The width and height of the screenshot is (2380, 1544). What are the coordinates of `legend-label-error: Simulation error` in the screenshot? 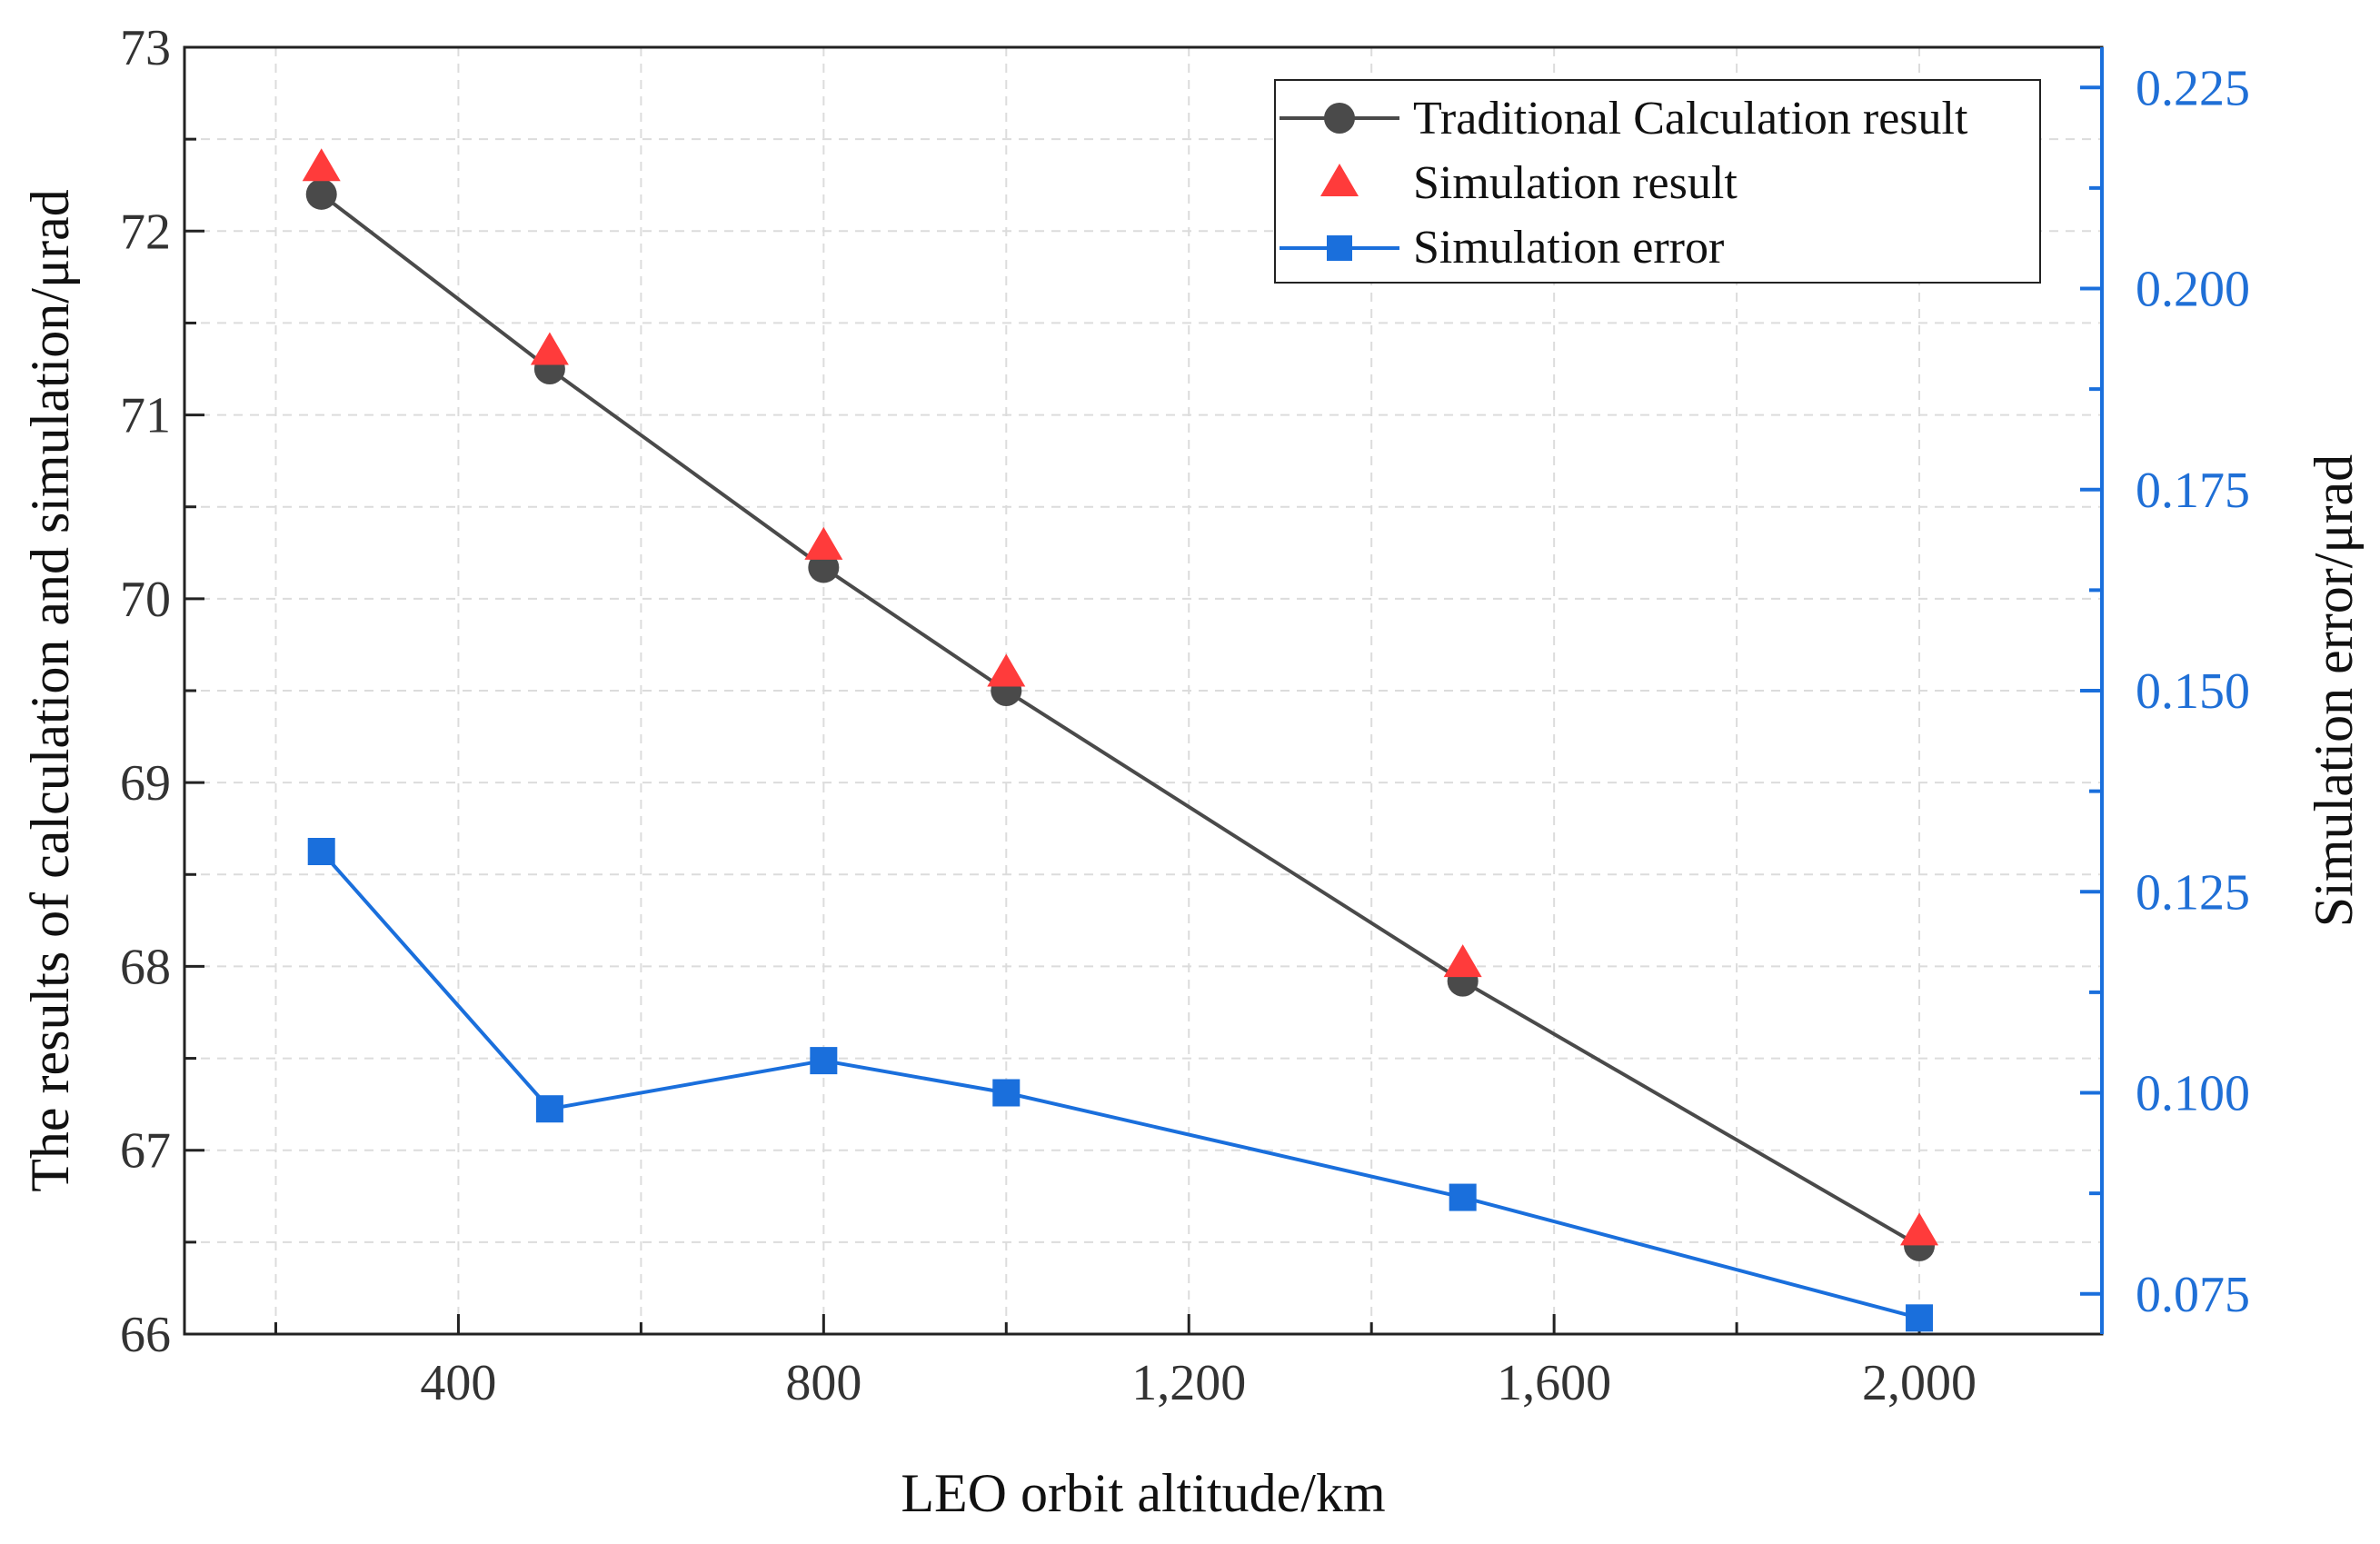 It's located at (1568, 248).